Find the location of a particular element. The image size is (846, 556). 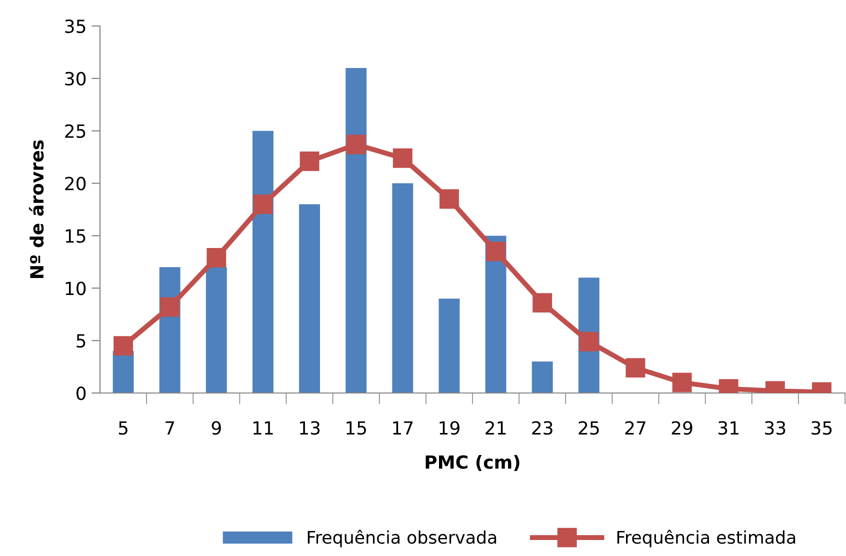

x-tick-label: 29 is located at coordinates (682, 428).